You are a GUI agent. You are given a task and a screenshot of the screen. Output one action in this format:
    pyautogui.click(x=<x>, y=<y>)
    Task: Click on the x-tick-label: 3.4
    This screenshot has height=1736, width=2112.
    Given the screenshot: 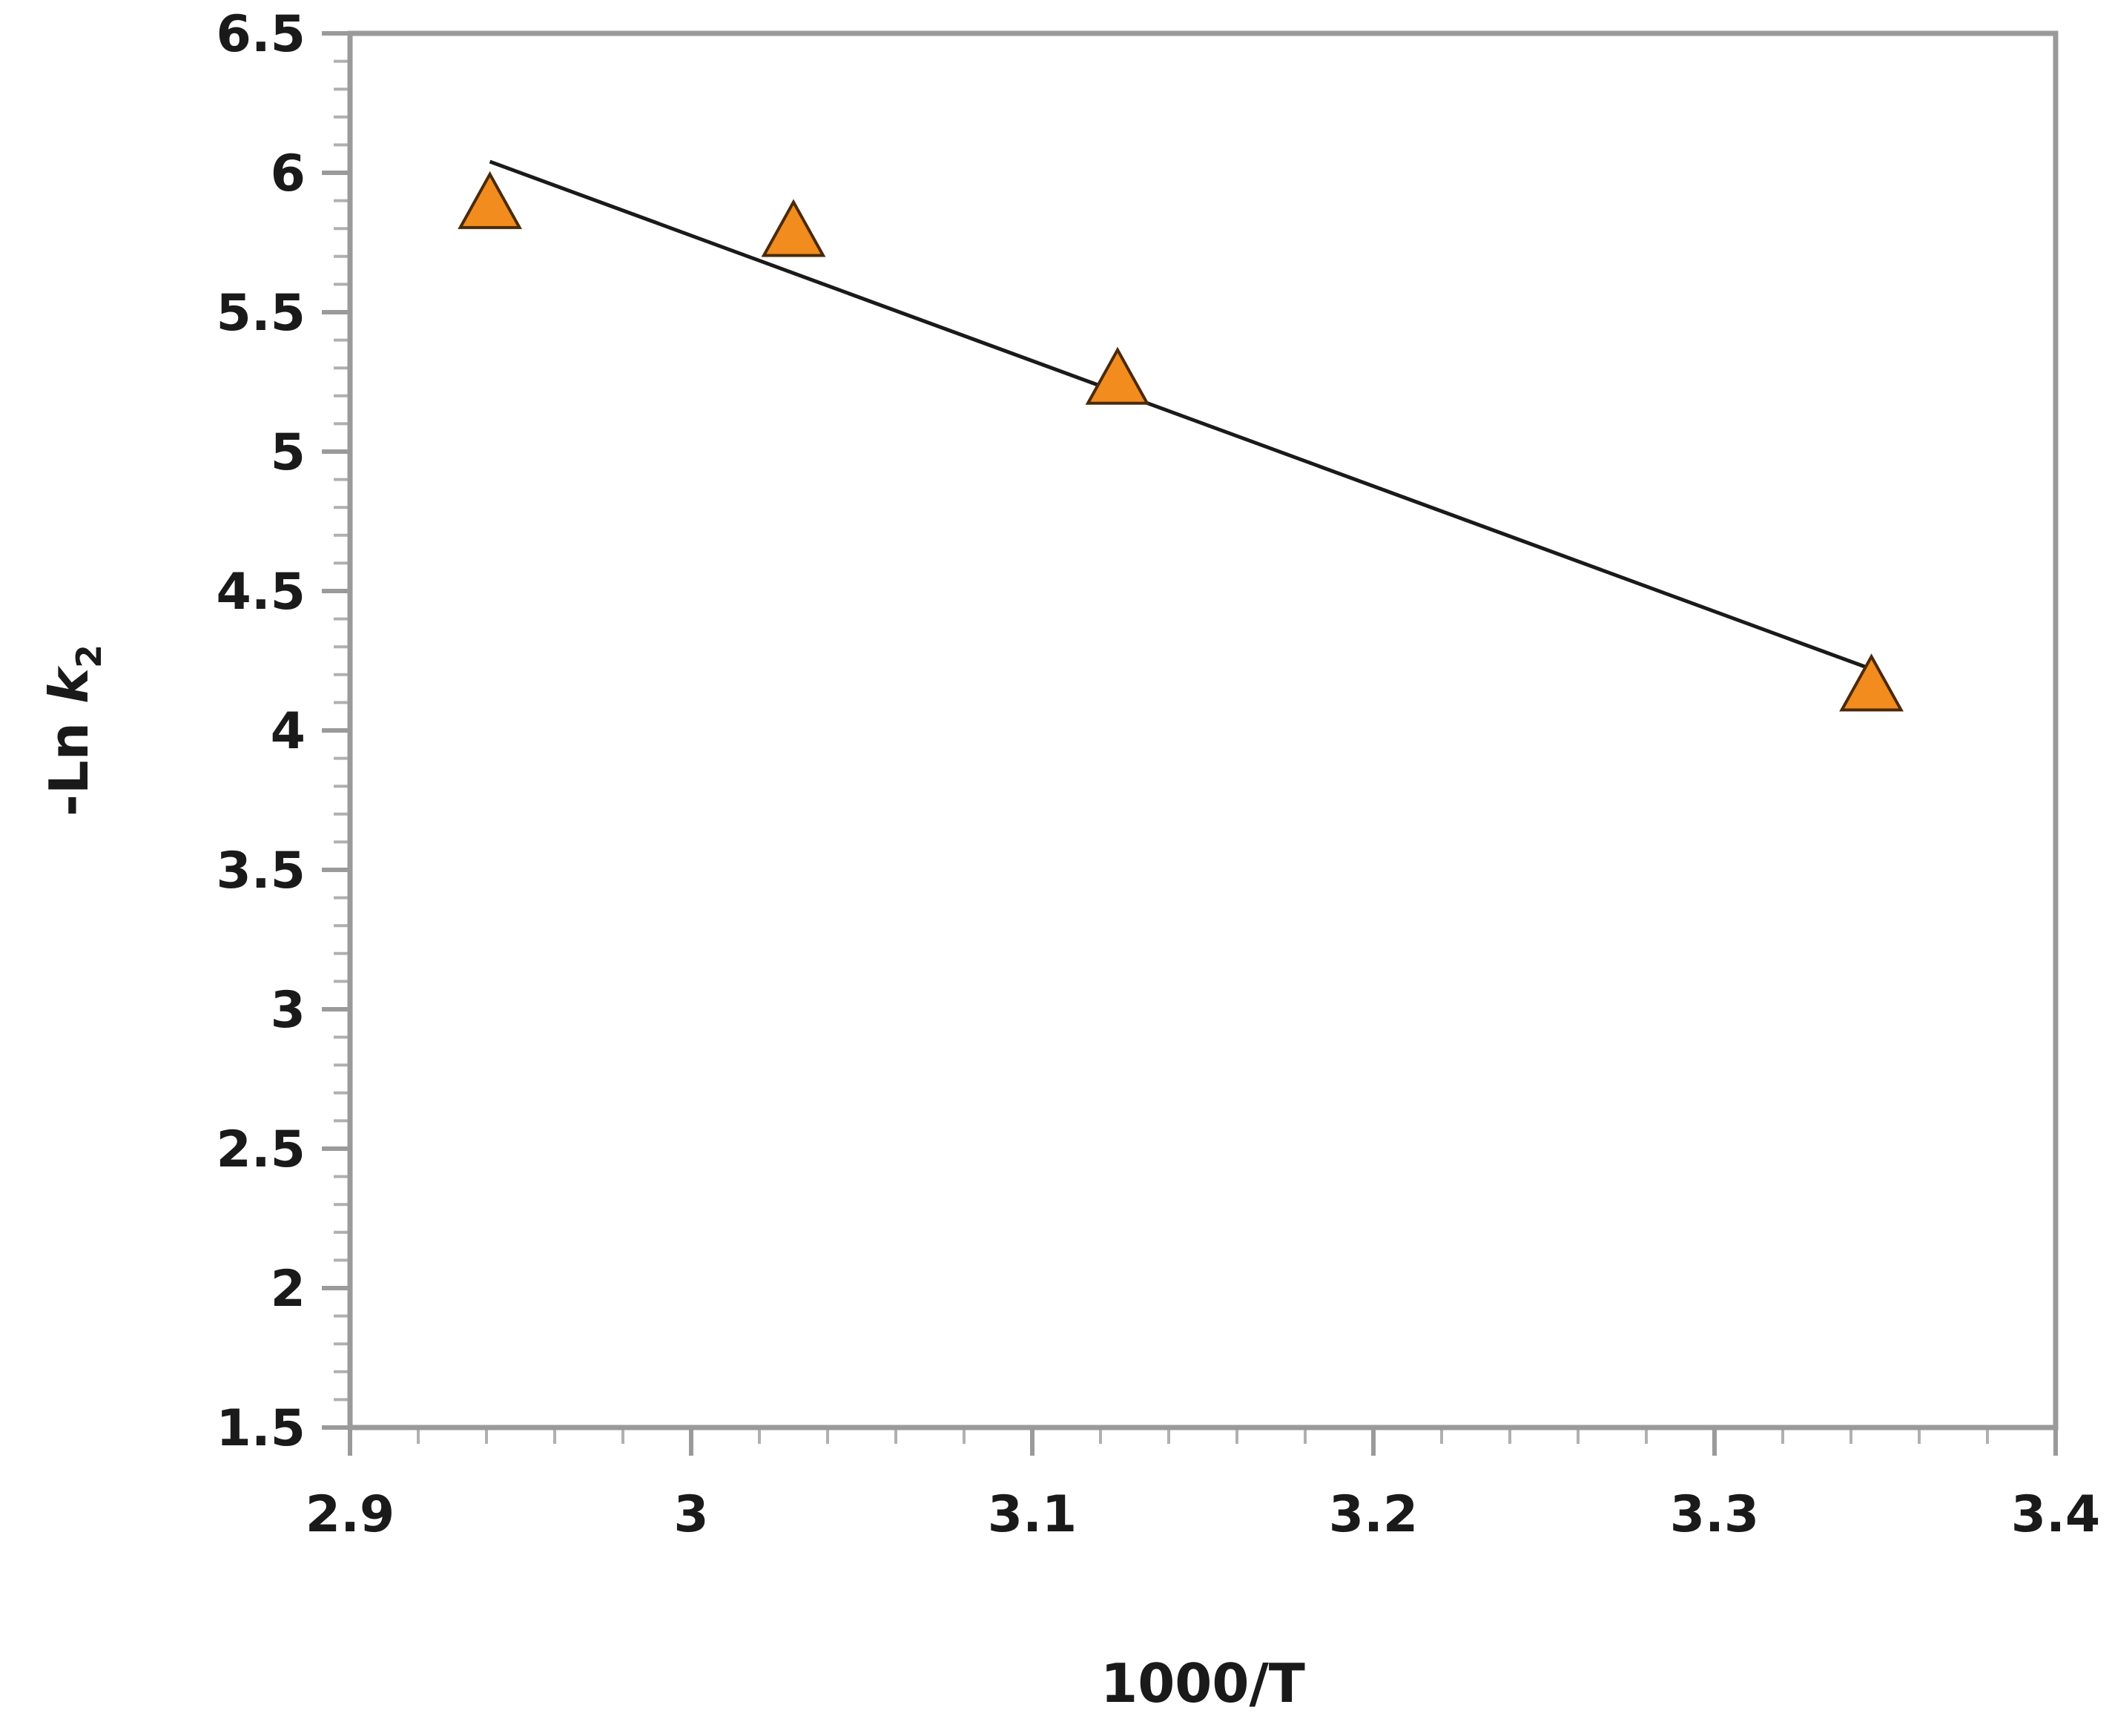 What is the action you would take?
    pyautogui.click(x=2055, y=1515)
    